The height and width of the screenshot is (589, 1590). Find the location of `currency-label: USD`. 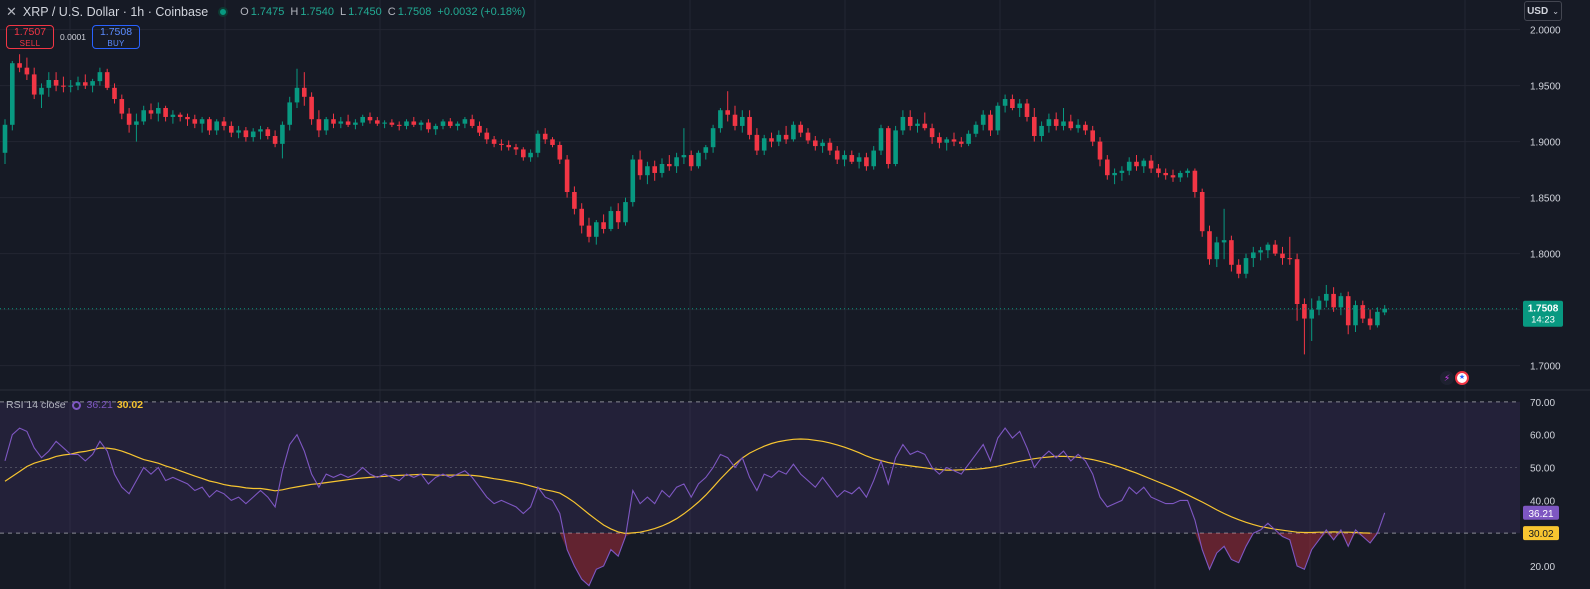

currency-label: USD is located at coordinates (1538, 11).